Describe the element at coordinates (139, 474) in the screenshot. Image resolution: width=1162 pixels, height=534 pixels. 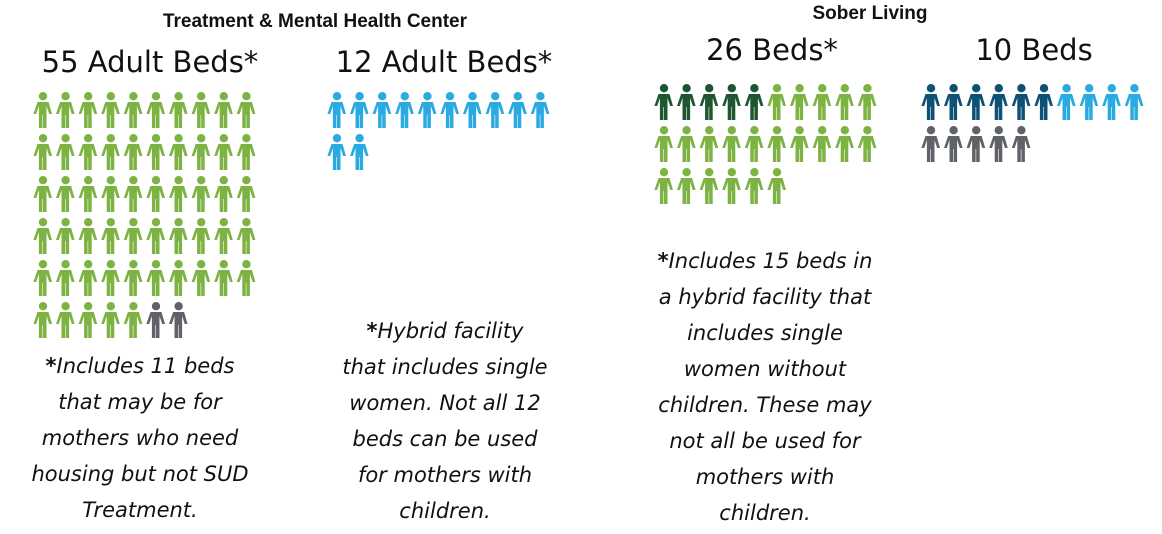
I see `note-text: housing but not SUD` at that location.